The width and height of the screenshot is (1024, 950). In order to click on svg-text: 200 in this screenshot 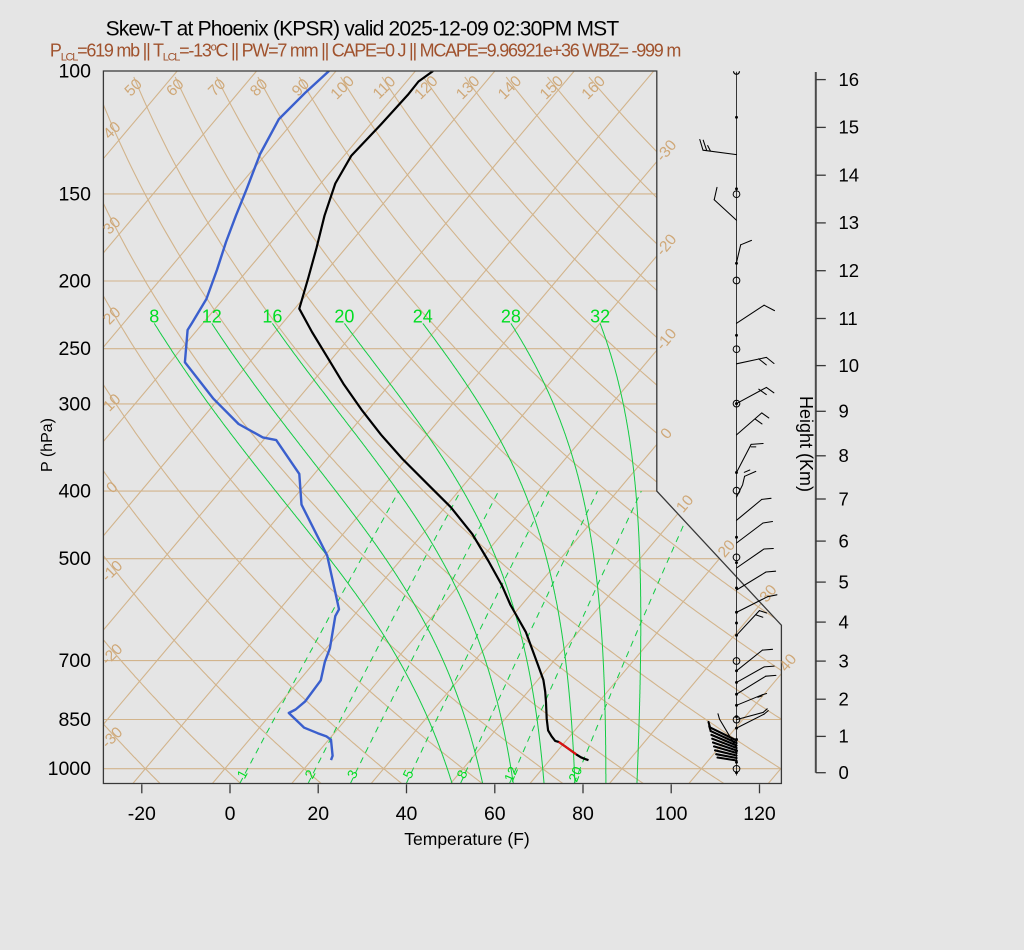, I will do `click(74, 282)`.